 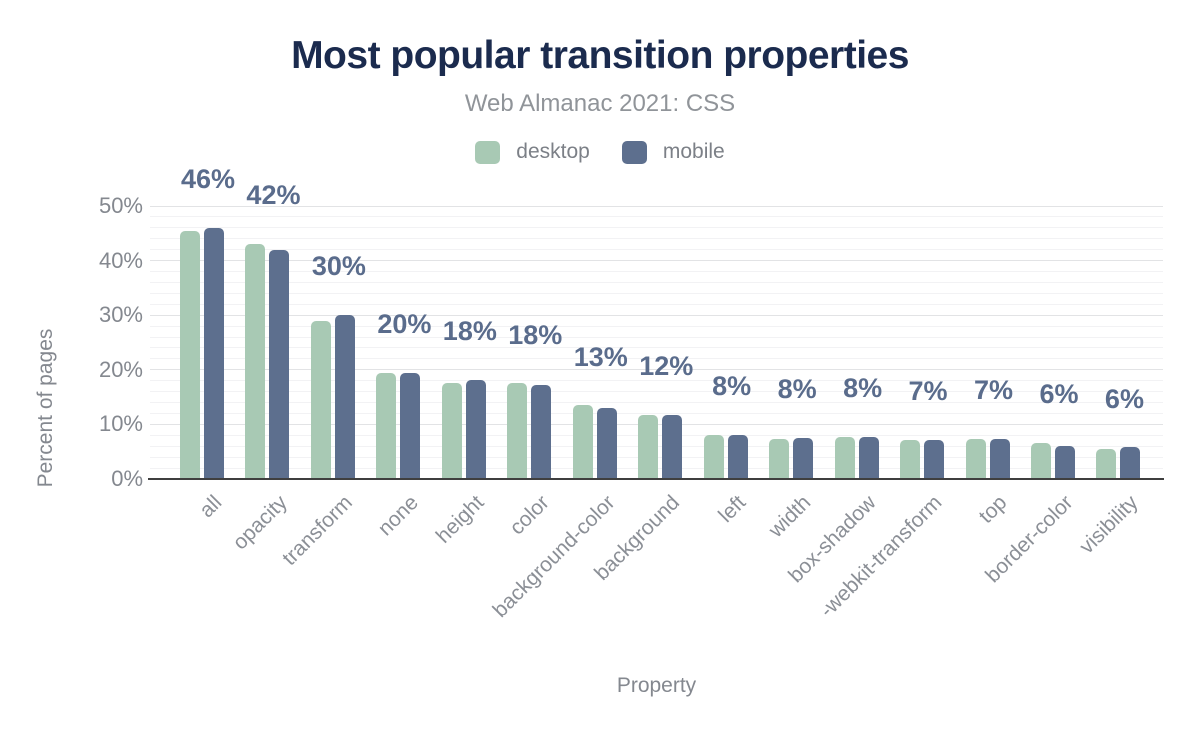 What do you see at coordinates (863, 388) in the screenshot?
I see `value-label-box-shadow: 8%` at bounding box center [863, 388].